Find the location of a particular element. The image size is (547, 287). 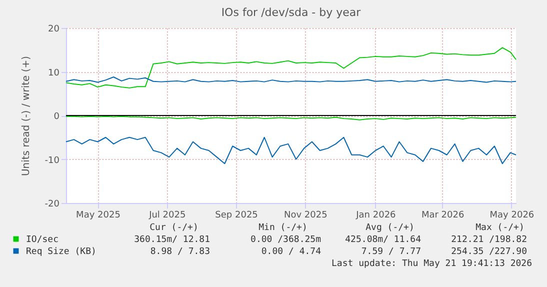

y-tick-label: 10 is located at coordinates (54, 73).